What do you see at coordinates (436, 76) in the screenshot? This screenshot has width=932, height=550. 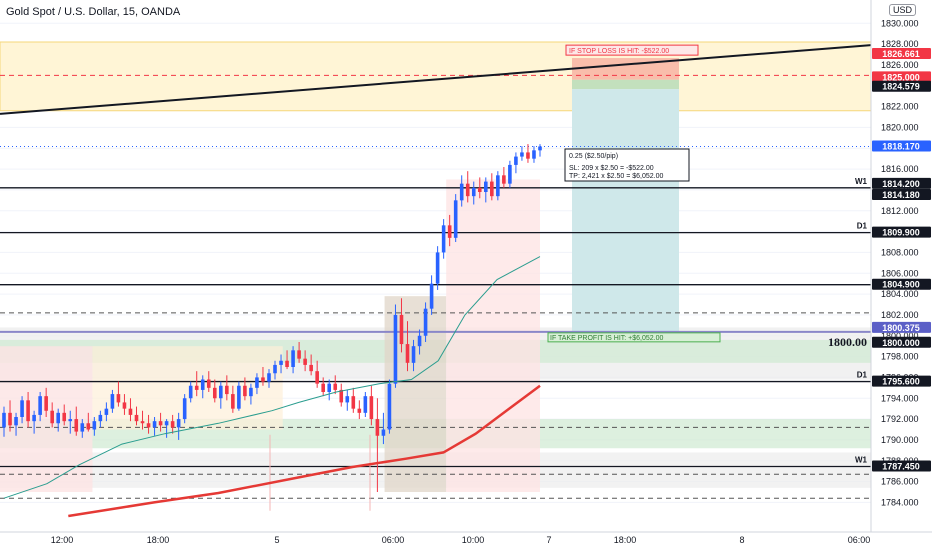 I see `supply-zone` at bounding box center [436, 76].